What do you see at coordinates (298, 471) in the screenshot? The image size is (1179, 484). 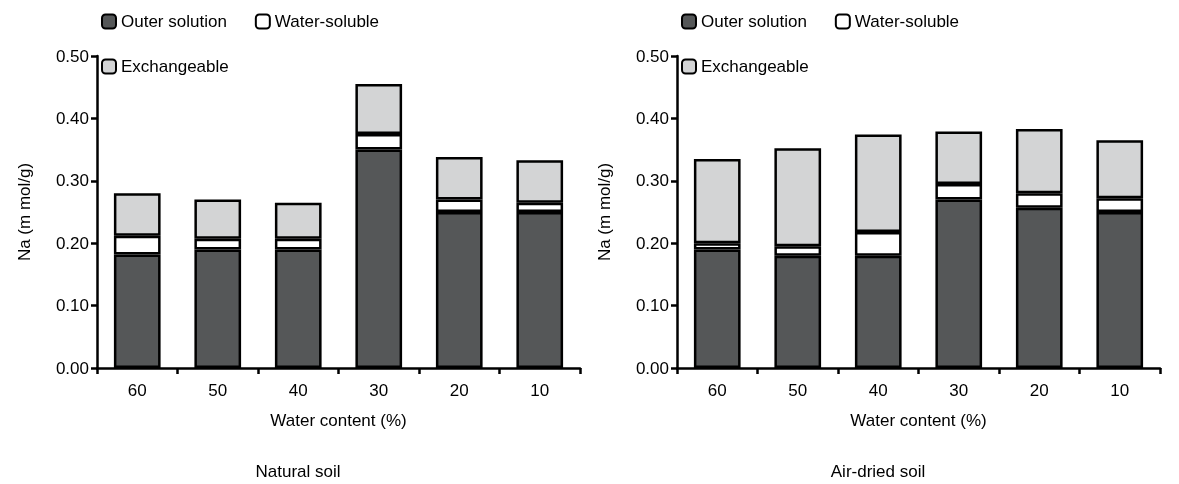 I see `text: Natural soil` at bounding box center [298, 471].